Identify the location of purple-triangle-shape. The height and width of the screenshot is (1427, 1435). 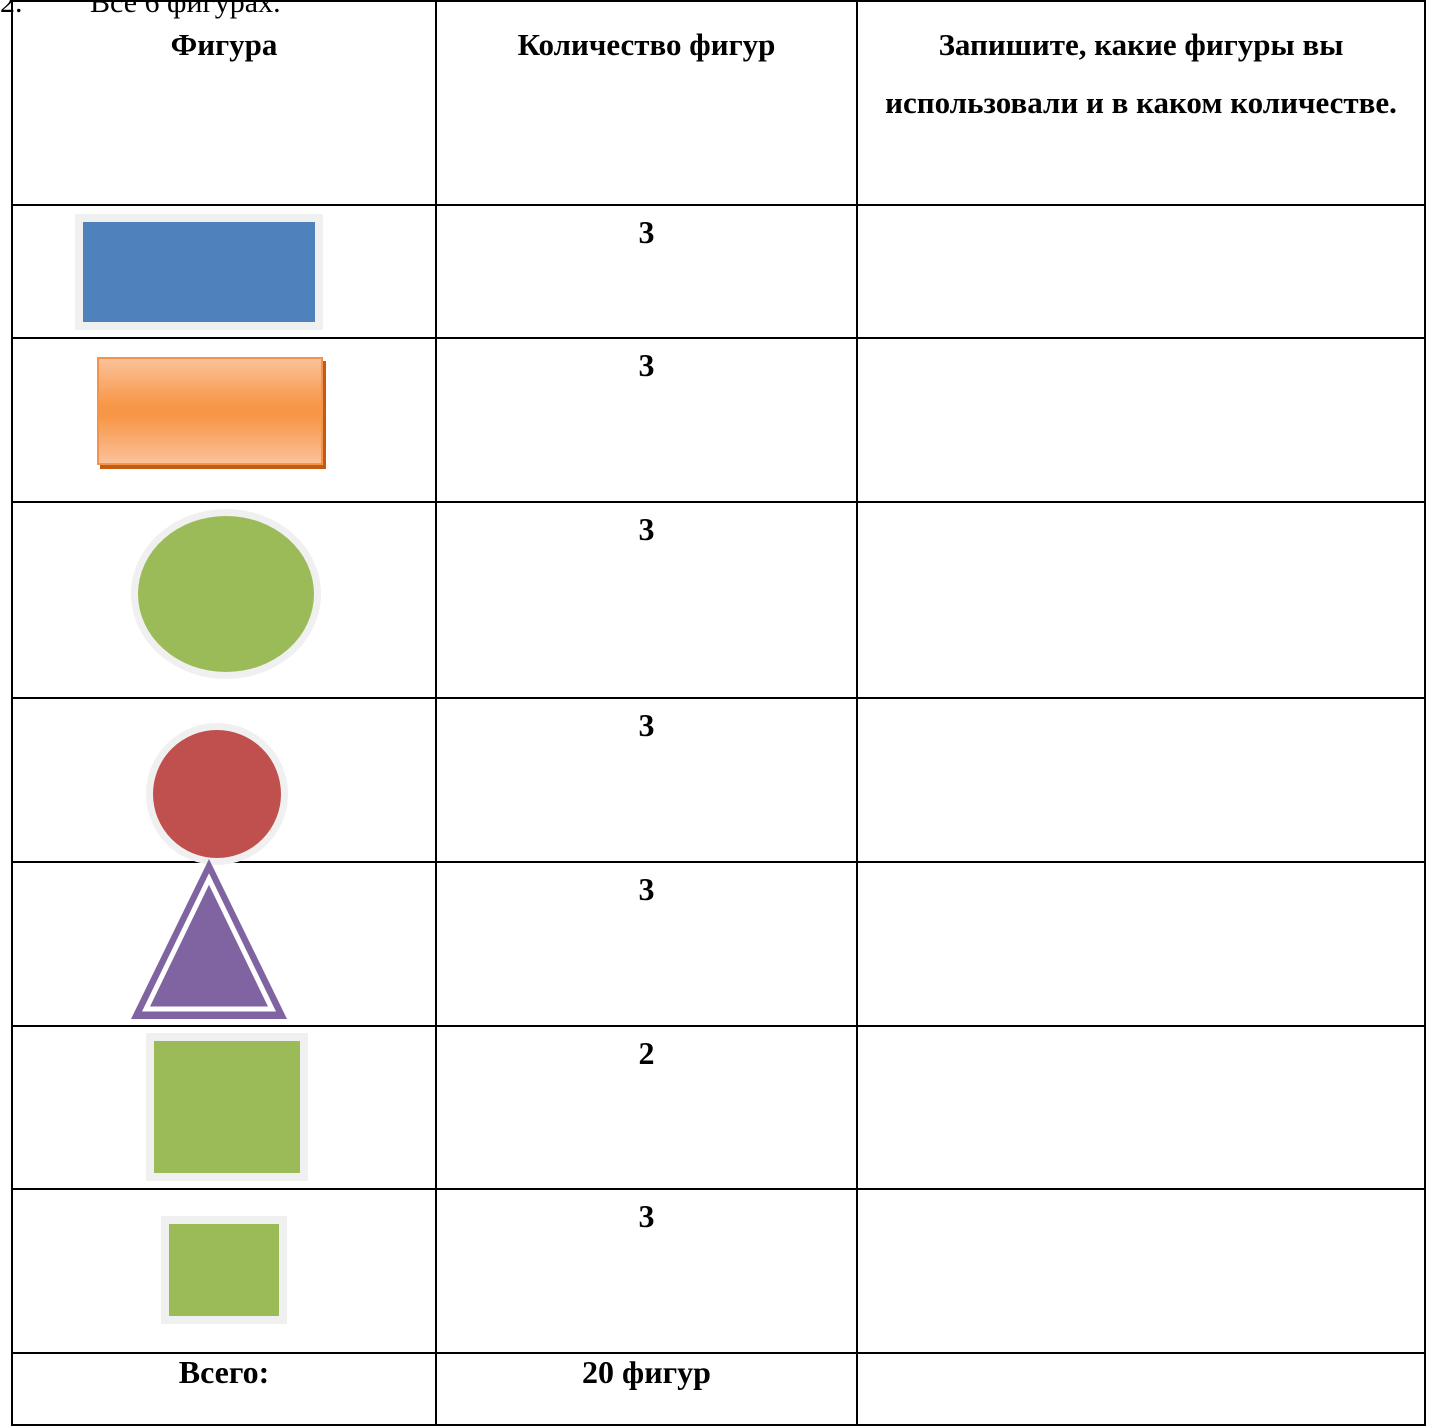
(209, 939).